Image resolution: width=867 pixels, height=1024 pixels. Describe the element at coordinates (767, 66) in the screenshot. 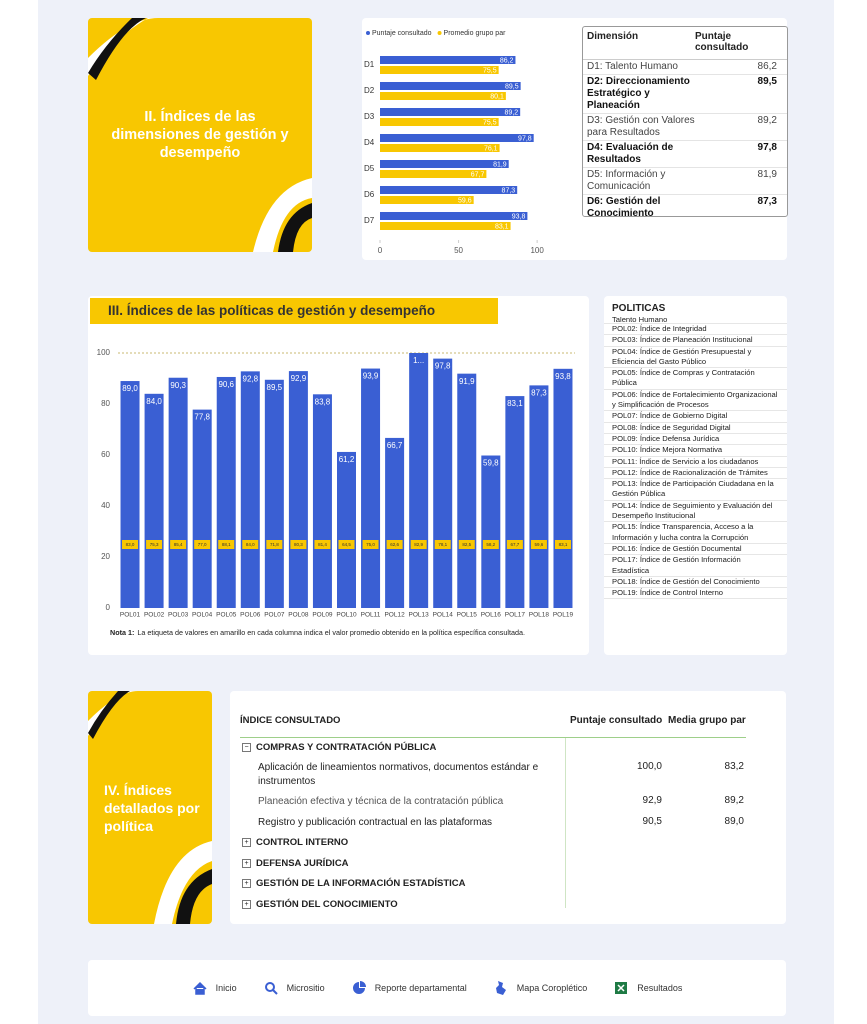

I see `cell: 86,2` at that location.